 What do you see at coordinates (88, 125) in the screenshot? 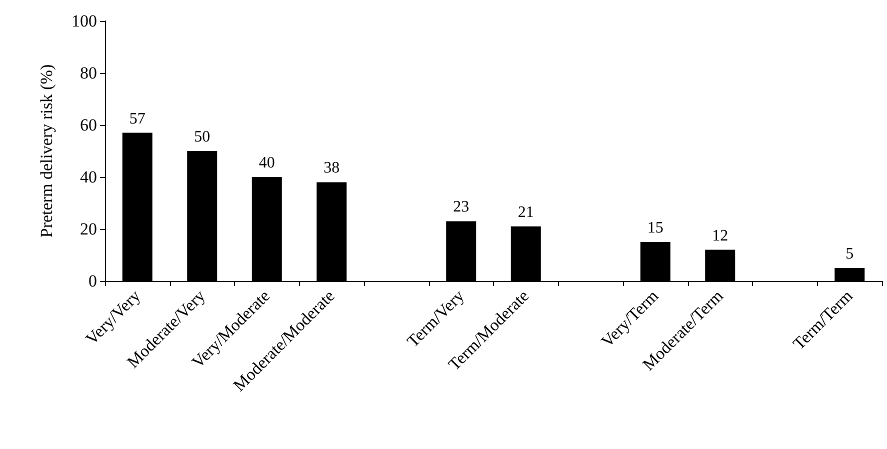
I see `y-tick-label: 60` at bounding box center [88, 125].